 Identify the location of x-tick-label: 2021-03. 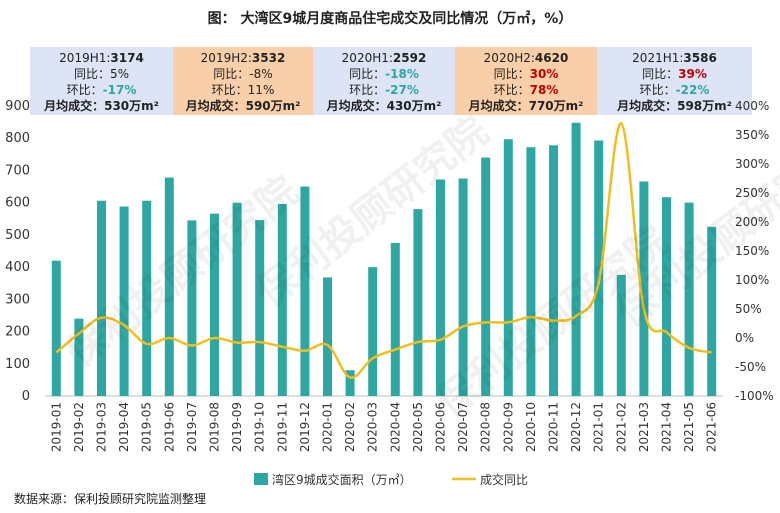
(644, 427).